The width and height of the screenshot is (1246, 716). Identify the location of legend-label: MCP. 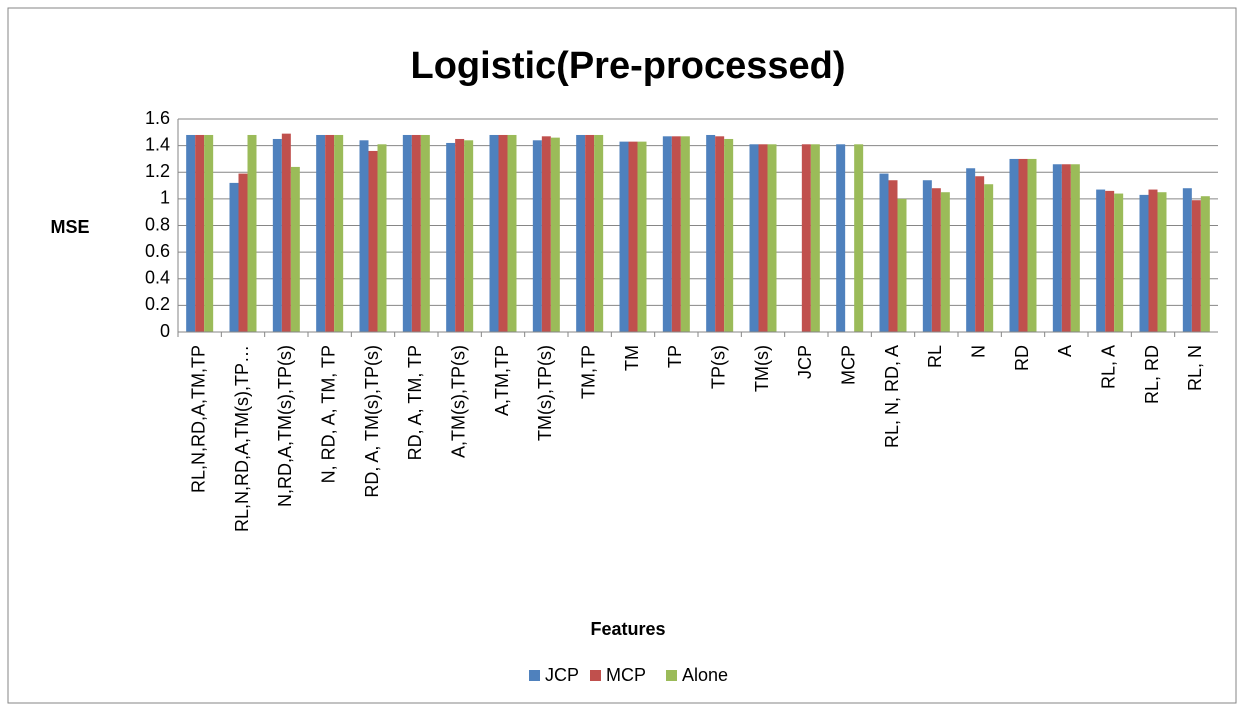
(626, 675).